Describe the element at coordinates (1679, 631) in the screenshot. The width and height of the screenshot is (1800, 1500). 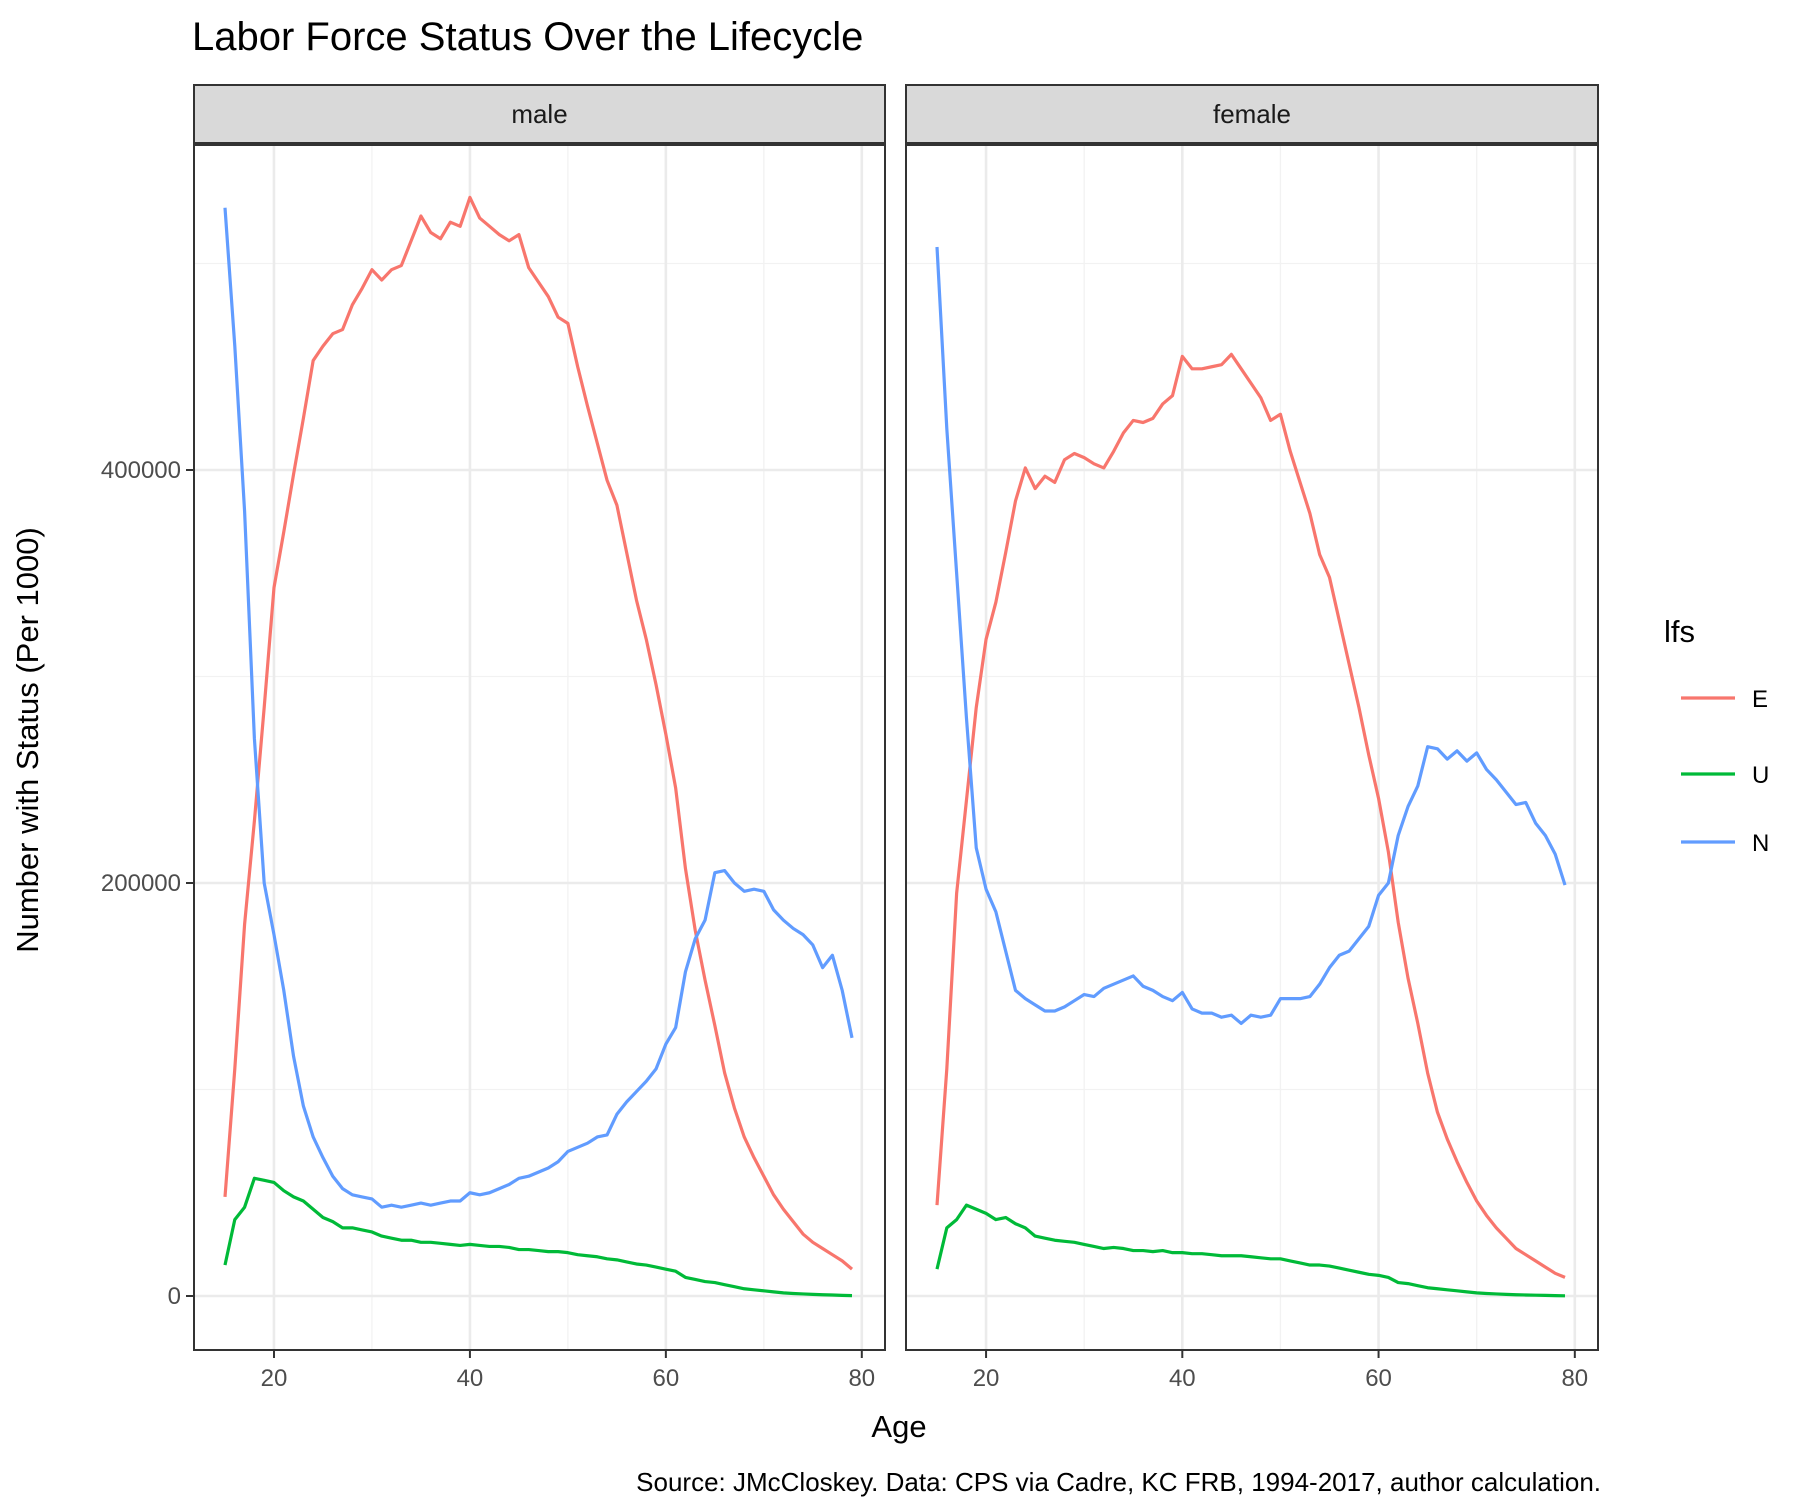
I see `legend-title: lfs` at that location.